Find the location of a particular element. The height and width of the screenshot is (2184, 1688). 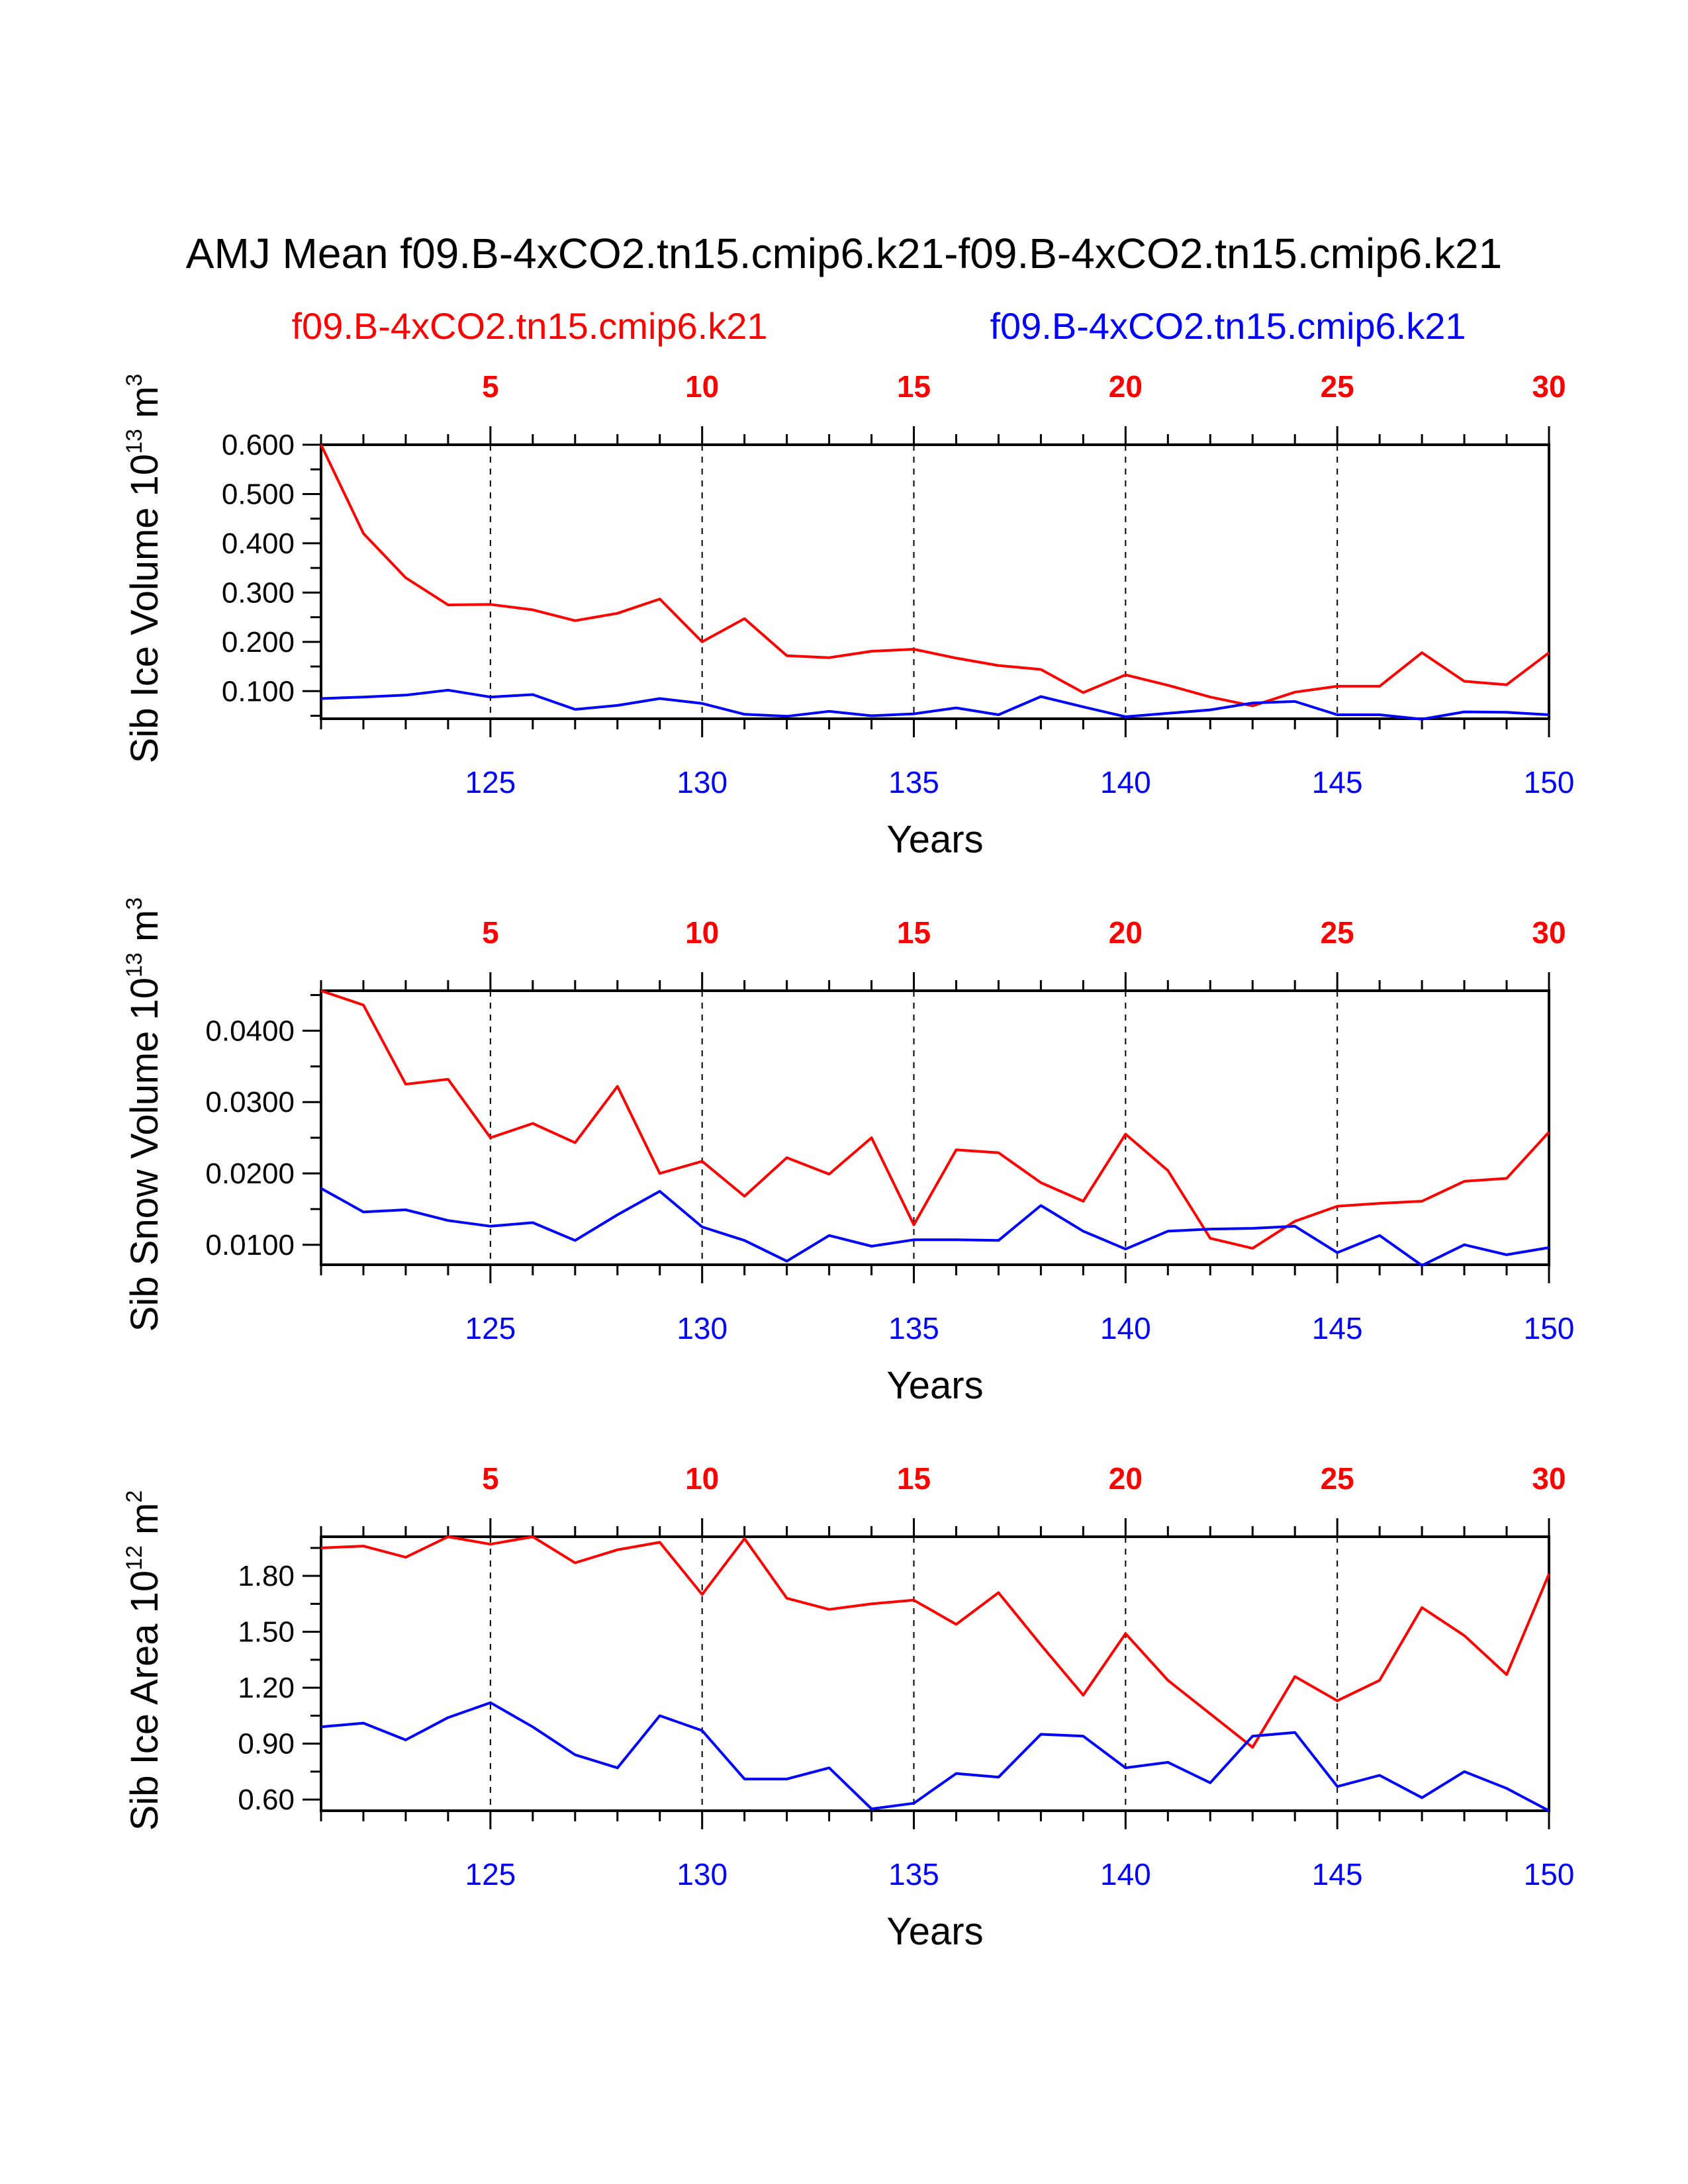

y-tick-label: 0.500 is located at coordinates (258, 494).